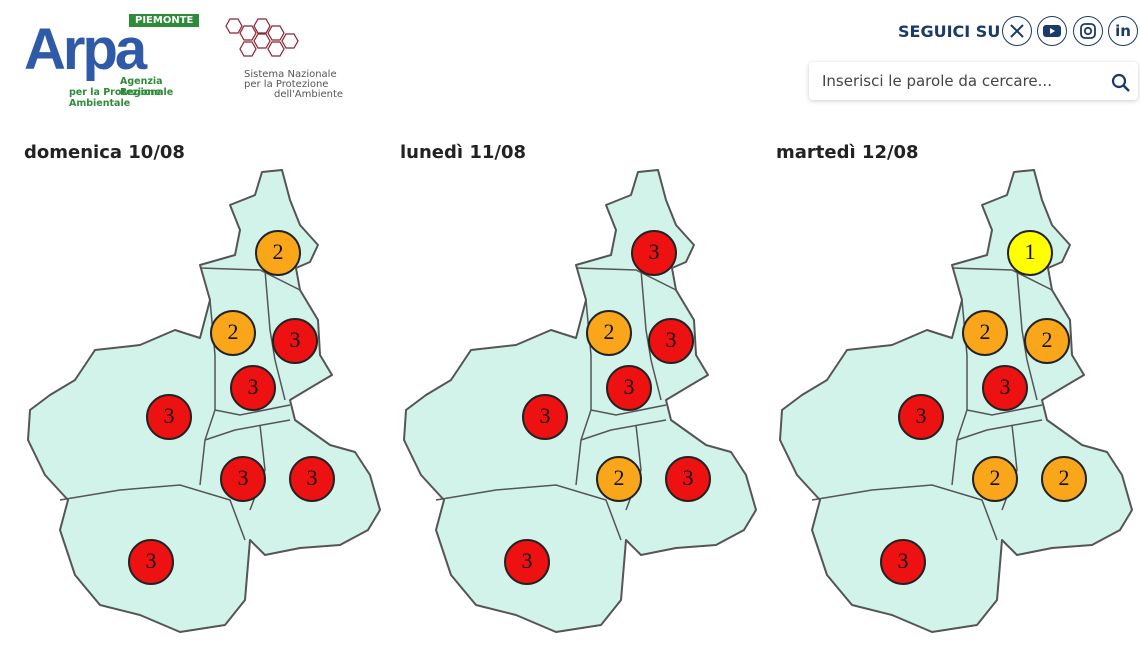 The width and height of the screenshot is (1140, 660). I want to click on x-icon, so click(1017, 31).